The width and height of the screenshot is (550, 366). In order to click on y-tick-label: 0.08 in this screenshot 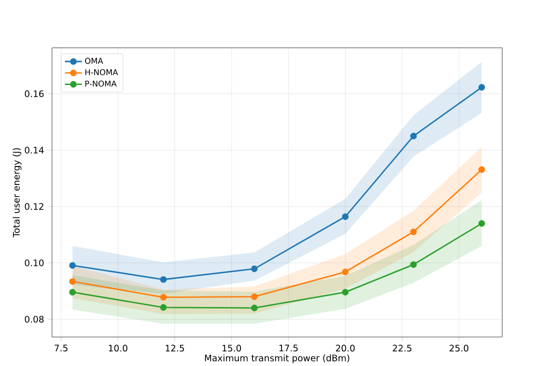, I will do `click(34, 319)`.